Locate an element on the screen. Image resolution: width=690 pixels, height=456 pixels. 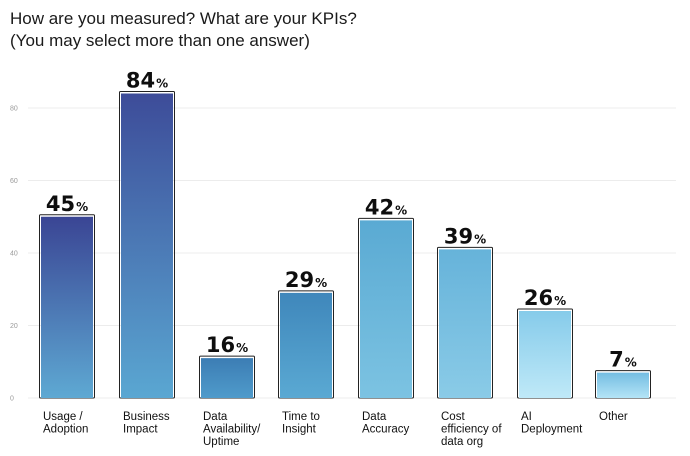
category-label-2: Data Availability/Uptime is located at coordinates (232, 429).